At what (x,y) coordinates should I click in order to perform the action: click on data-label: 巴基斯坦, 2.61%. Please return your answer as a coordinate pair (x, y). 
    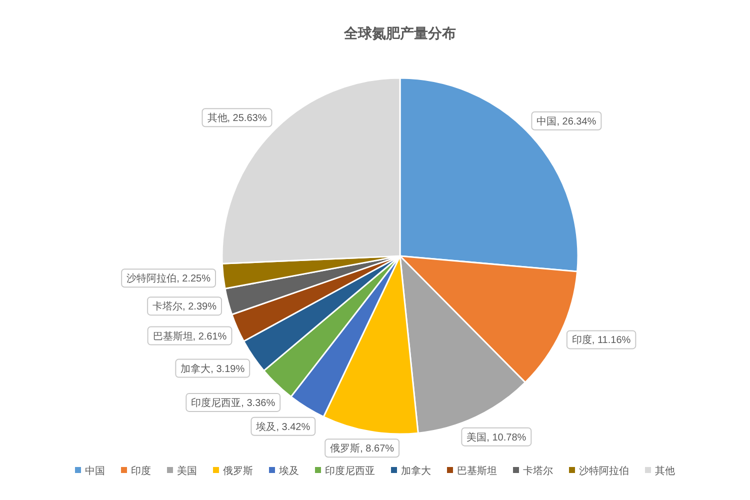
    Looking at the image, I should click on (189, 336).